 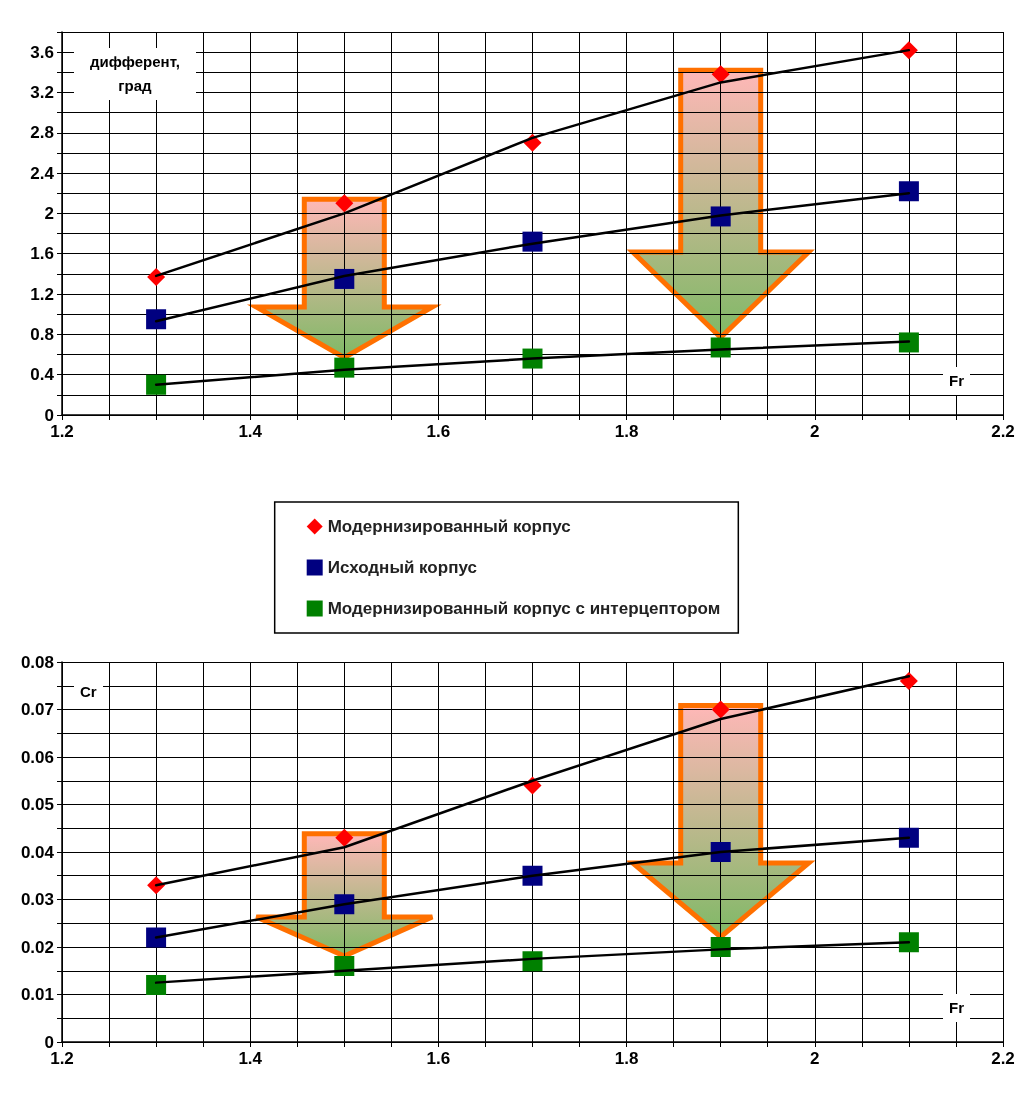 I want to click on y-tick-label: 0.08, so click(x=37, y=662).